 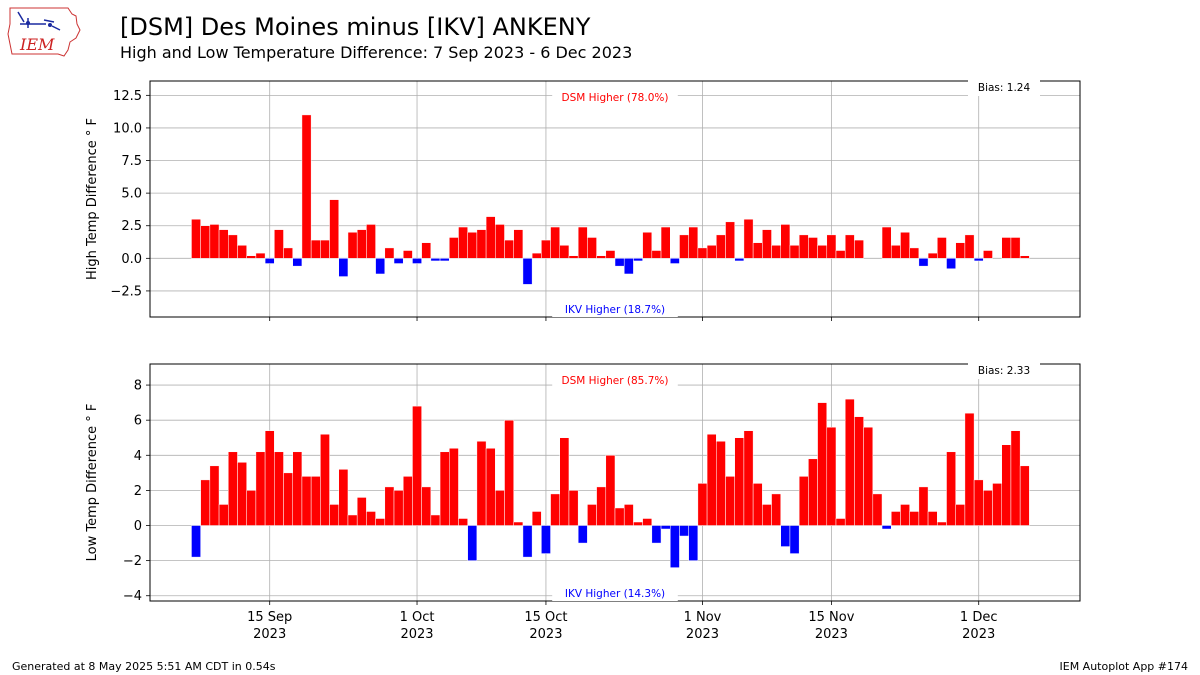 I want to click on bias-label: Bias: 1.24, so click(x=1004, y=88).